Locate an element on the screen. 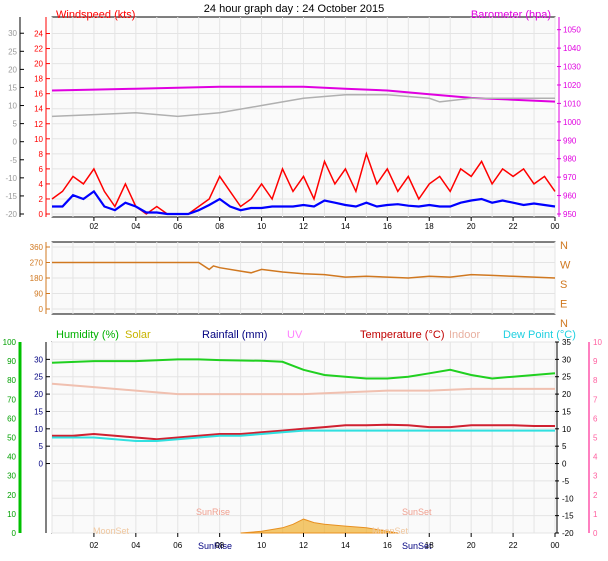 The width and height of the screenshot is (608, 561). series-solar is located at coordinates (319, 526).